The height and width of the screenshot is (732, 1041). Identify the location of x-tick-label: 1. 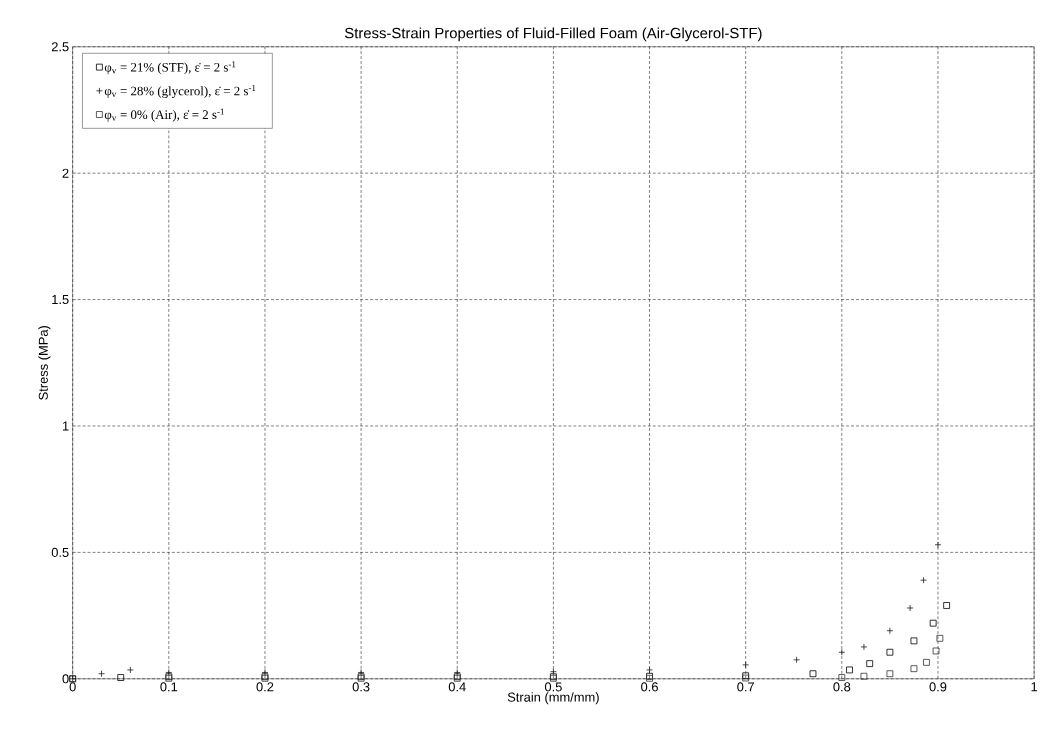
(1034, 687).